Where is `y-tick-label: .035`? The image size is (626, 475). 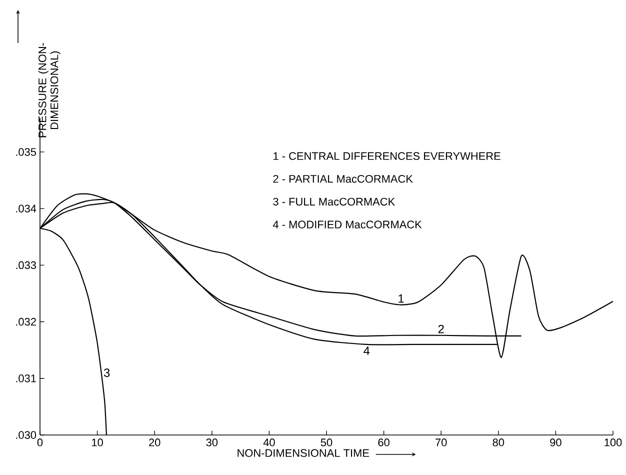 y-tick-label: .035 is located at coordinates (26, 152).